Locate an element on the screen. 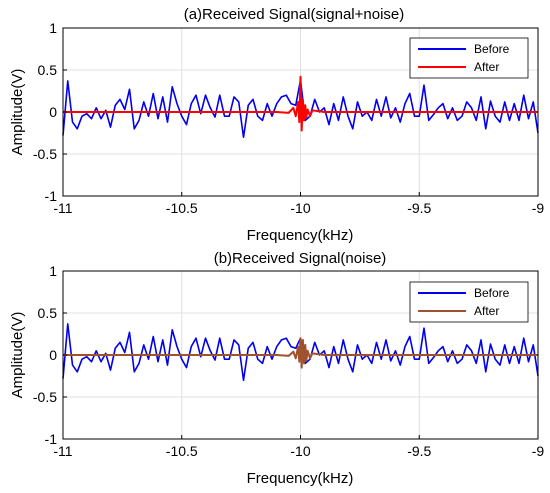 The height and width of the screenshot is (493, 550). chart-title: (a)Received Signal(signal+noise) is located at coordinates (294, 14).